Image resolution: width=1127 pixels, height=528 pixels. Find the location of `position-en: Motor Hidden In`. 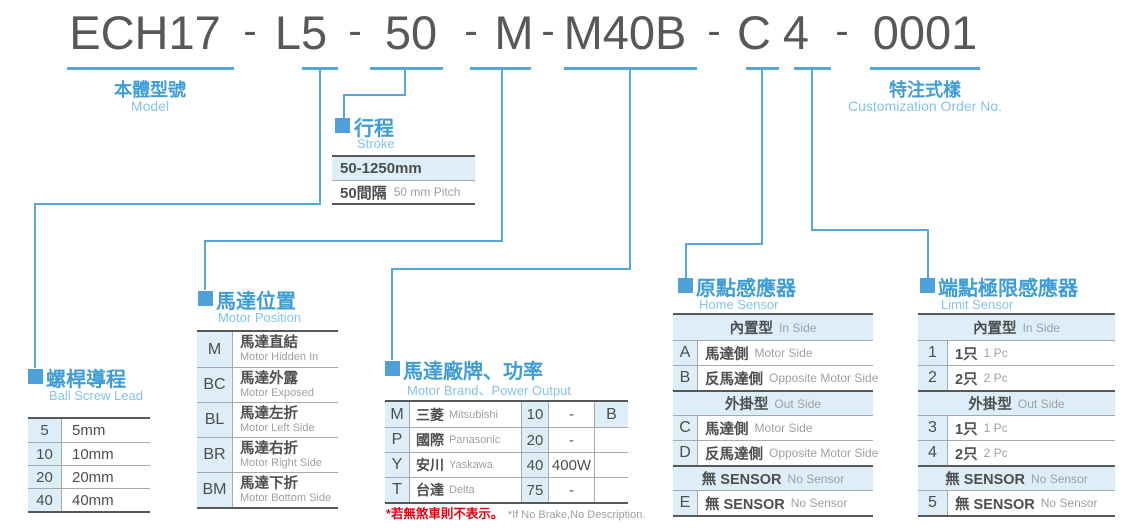

position-en: Motor Hidden In is located at coordinates (279, 357).